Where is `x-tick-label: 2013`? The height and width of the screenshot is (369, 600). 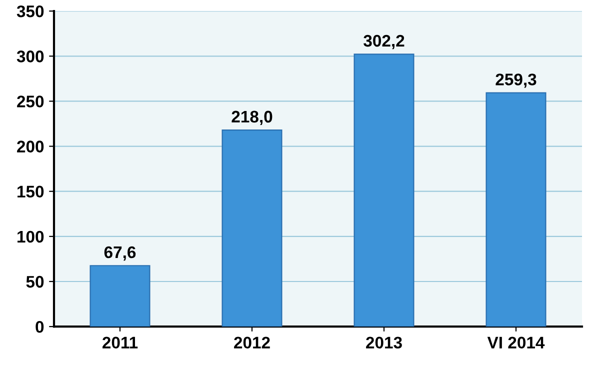 x-tick-label: 2013 is located at coordinates (384, 342).